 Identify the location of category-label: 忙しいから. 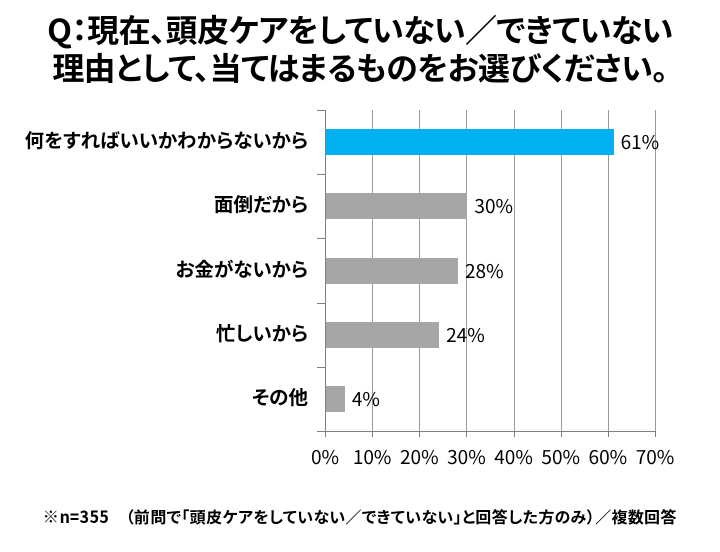
(261, 332).